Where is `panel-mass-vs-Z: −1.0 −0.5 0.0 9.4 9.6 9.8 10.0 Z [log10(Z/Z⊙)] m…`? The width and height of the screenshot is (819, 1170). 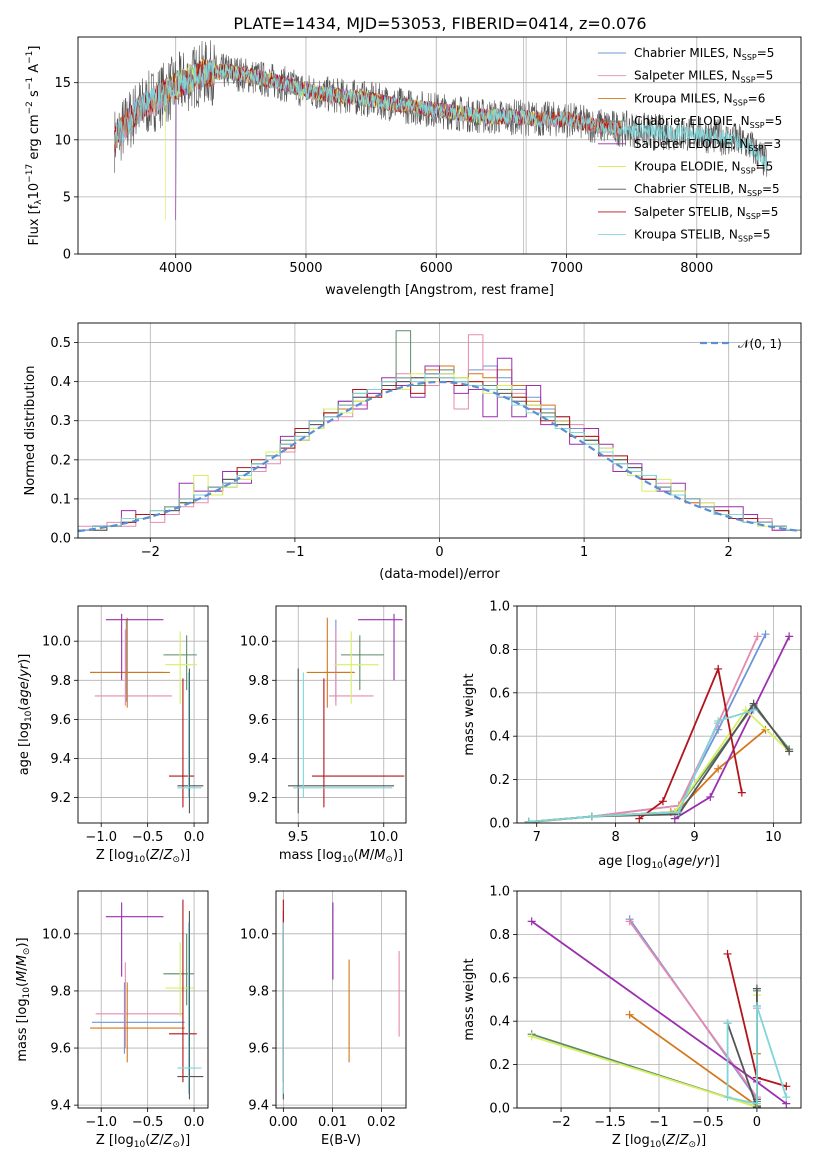 panel-mass-vs-Z: −1.0 −0.5 0.0 9.4 9.6 9.8 10.0 Z [log10(Z/Z⊙)] m… is located at coordinates (112, 1020).